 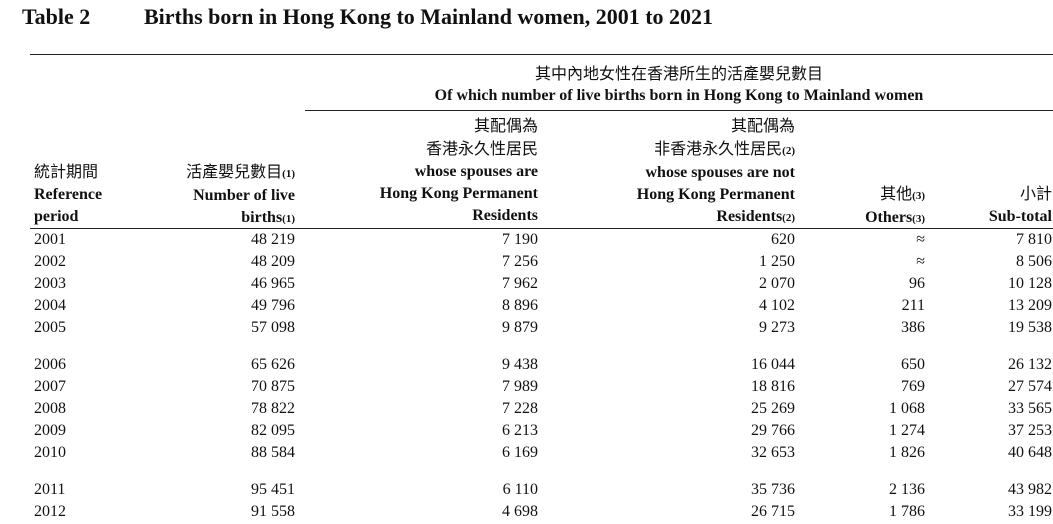 What do you see at coordinates (459, 216) in the screenshot?
I see `column-header-line: Residents` at bounding box center [459, 216].